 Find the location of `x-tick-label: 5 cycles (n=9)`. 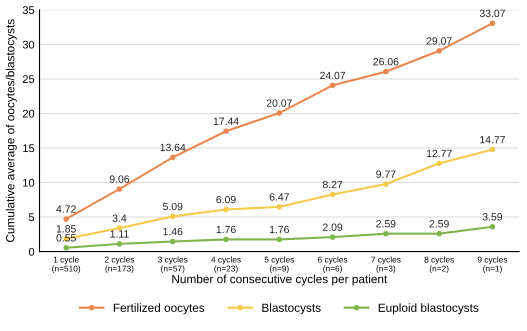

x-tick-label: 5 cycles (n=9) is located at coordinates (279, 265).